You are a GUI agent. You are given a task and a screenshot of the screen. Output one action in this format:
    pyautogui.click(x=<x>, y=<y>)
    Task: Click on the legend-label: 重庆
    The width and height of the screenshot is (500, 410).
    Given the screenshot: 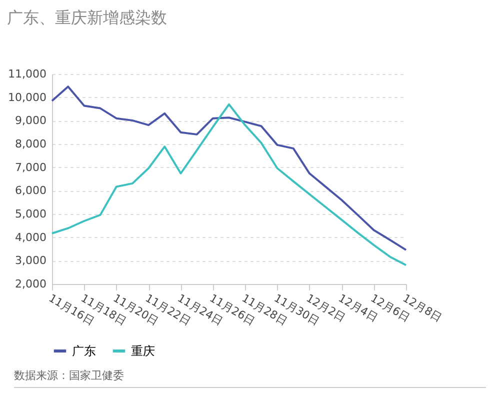 What is the action you would take?
    pyautogui.click(x=143, y=351)
    